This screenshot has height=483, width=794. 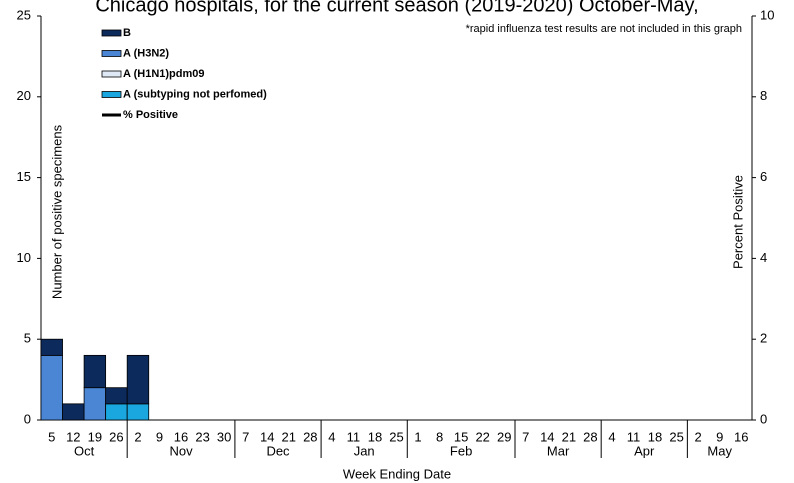 What do you see at coordinates (127, 33) in the screenshot?
I see `legend-label: B` at bounding box center [127, 33].